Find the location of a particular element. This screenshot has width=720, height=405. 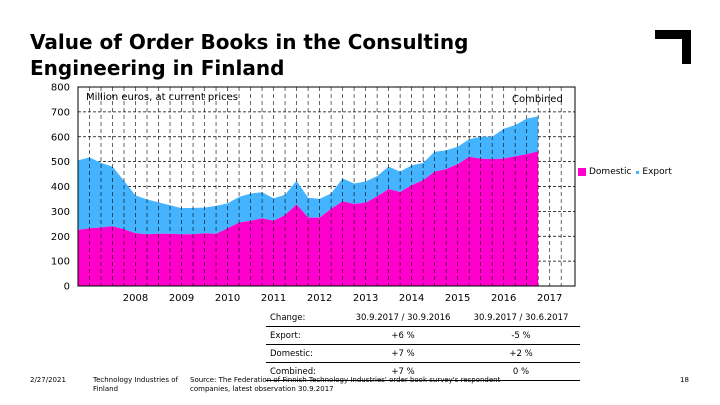

x-tick-label: 2013 is located at coordinates (365, 298).